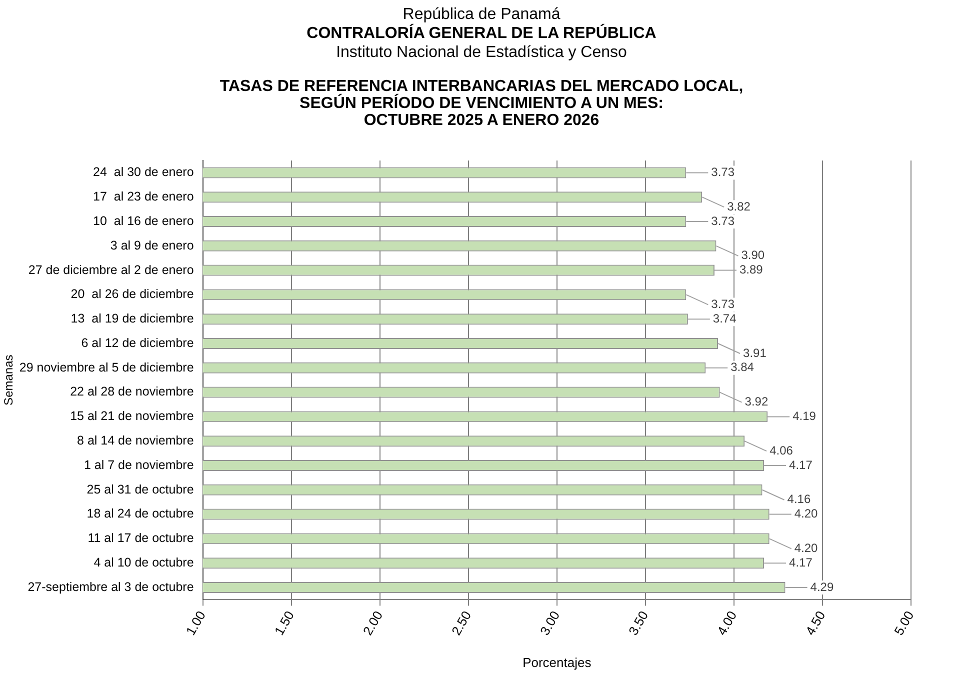 This screenshot has height=679, width=963. What do you see at coordinates (140, 489) in the screenshot?
I see `y-tick-label: 25 al 31 de octubre` at bounding box center [140, 489].